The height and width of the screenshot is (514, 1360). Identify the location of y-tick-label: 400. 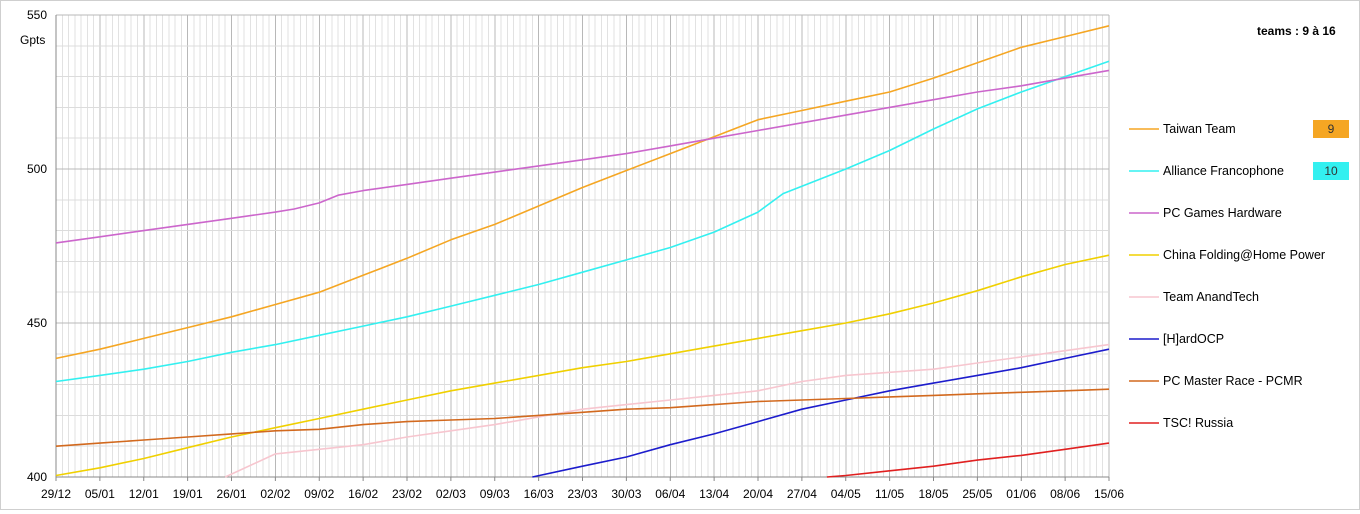
(37, 477).